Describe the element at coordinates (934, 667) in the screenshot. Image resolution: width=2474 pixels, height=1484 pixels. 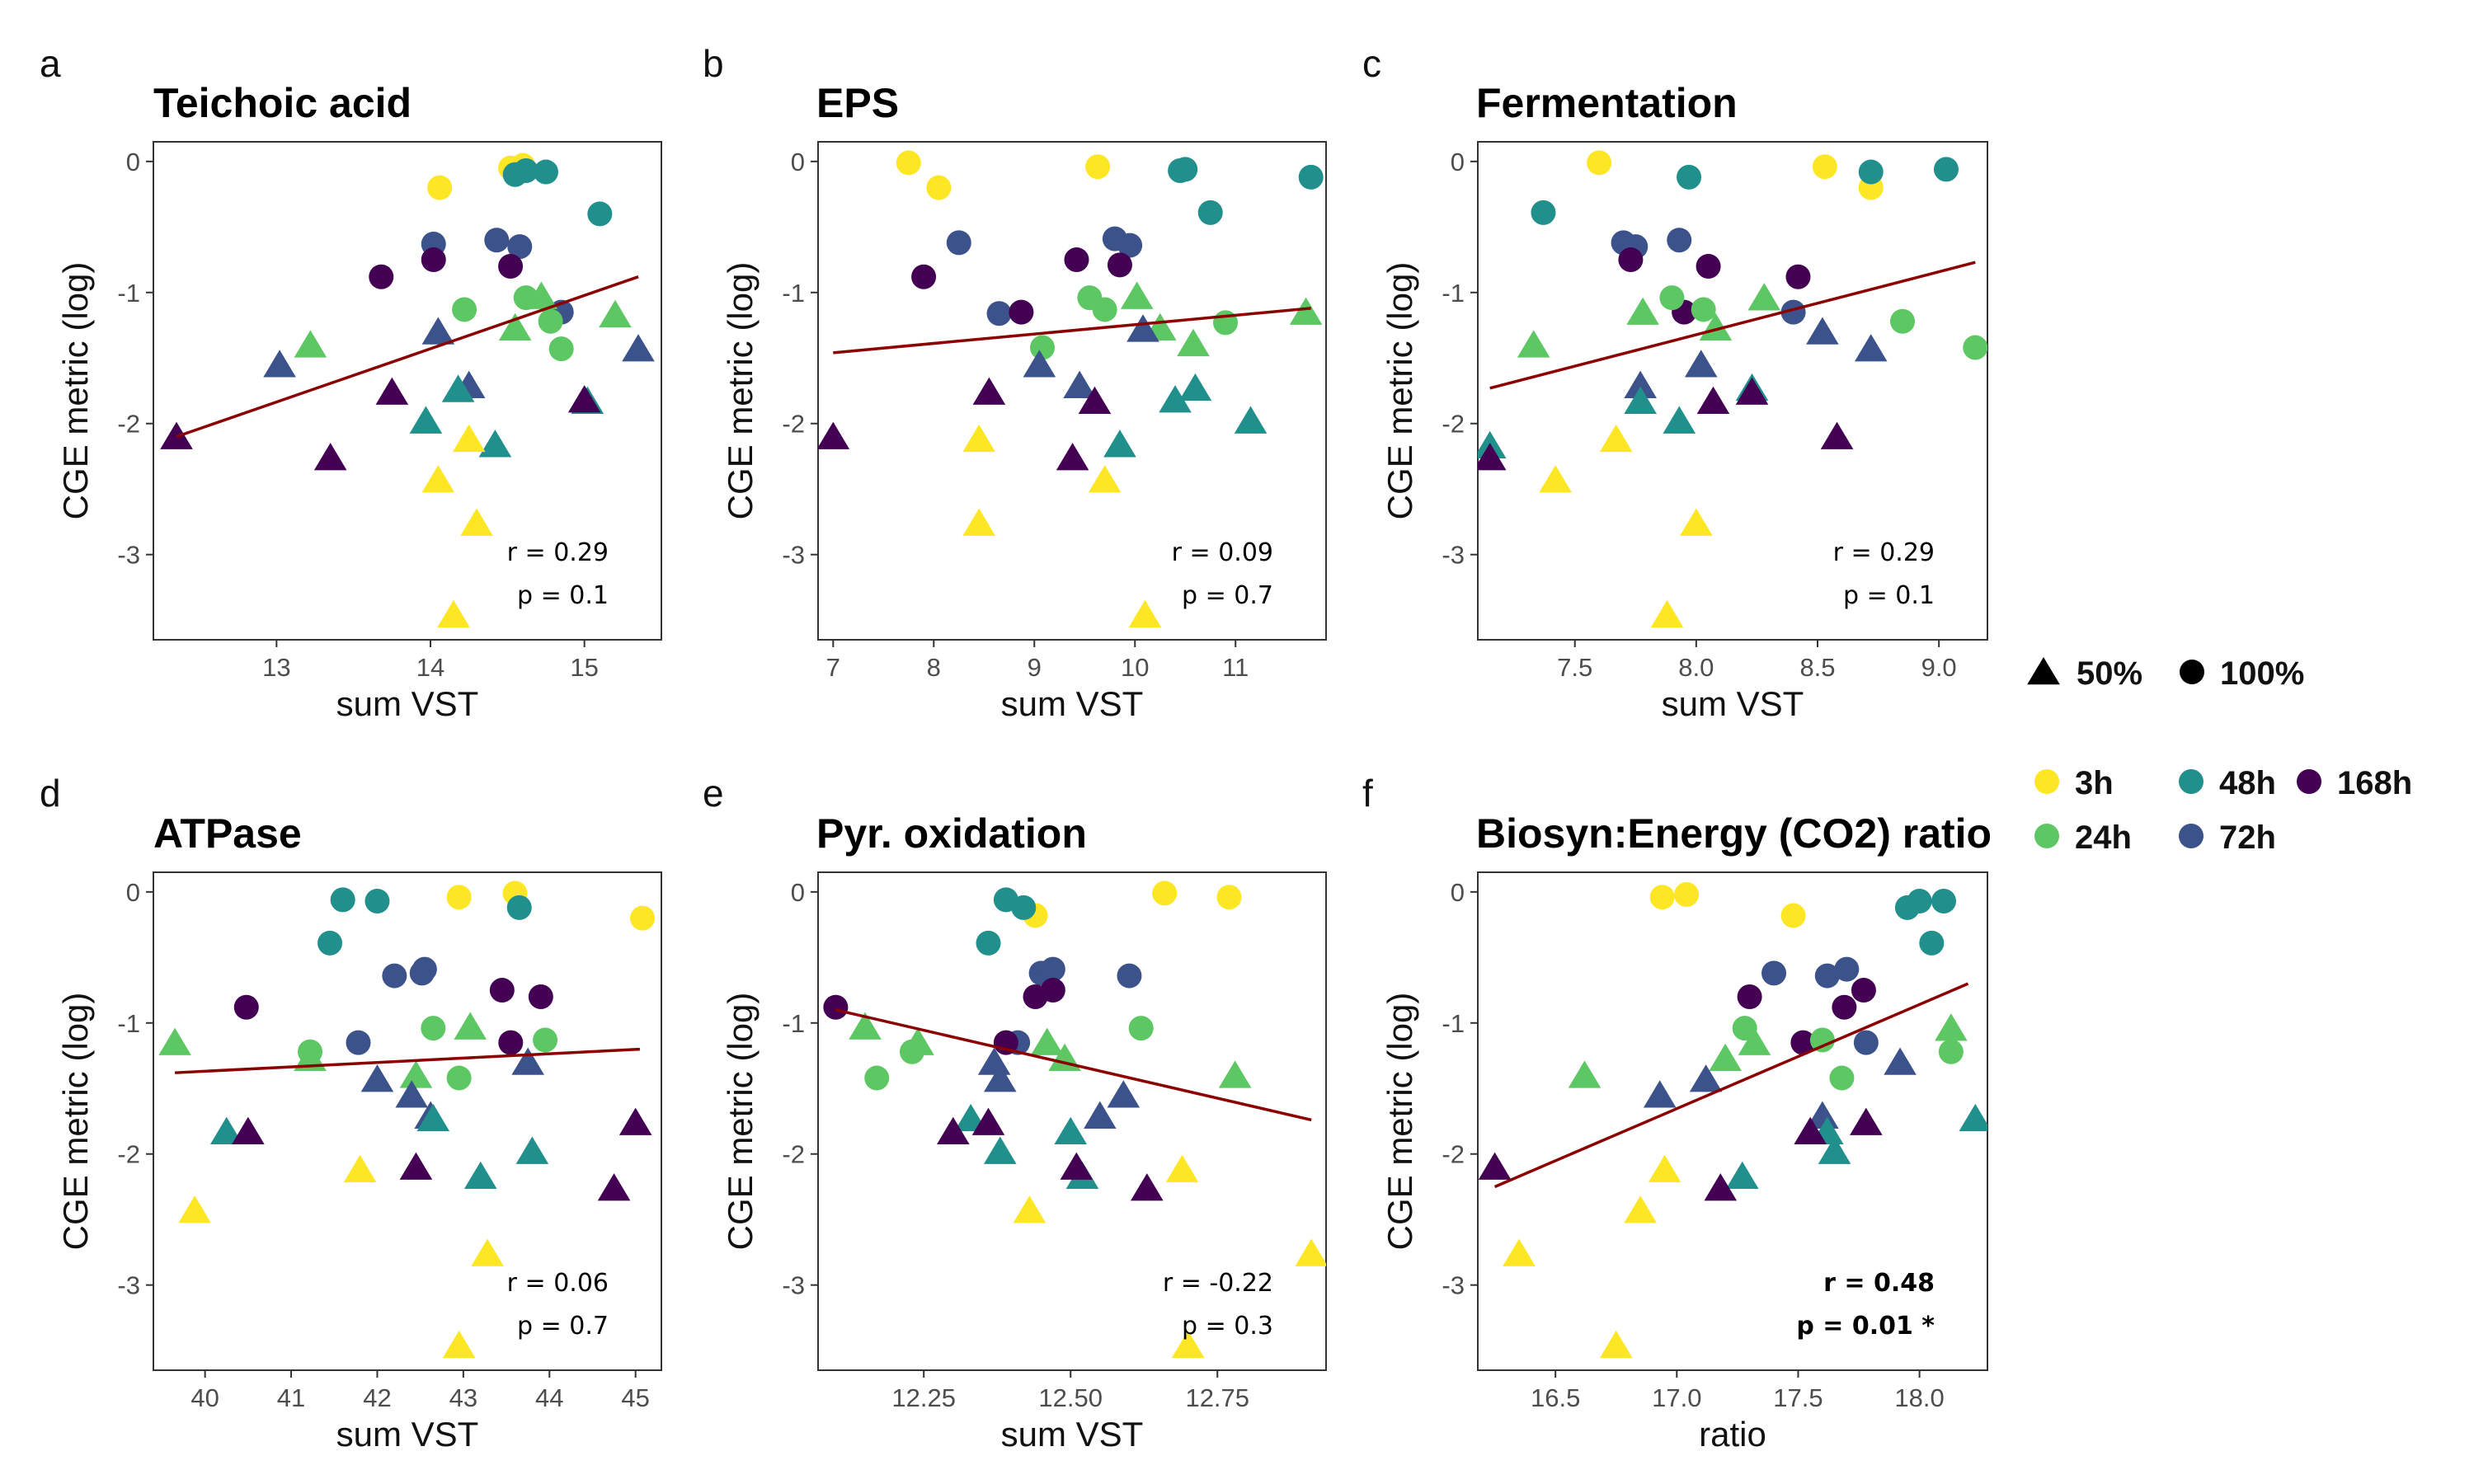
I see `x-tick-label: 8` at that location.